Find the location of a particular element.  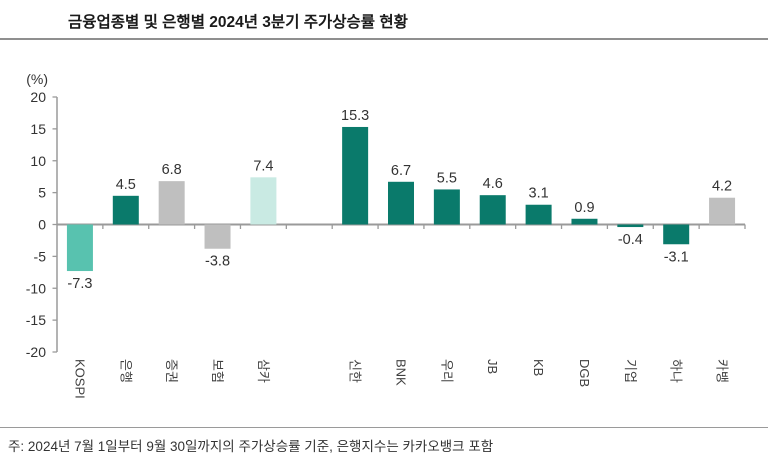

value-label-우리: 5.5 is located at coordinates (447, 178).